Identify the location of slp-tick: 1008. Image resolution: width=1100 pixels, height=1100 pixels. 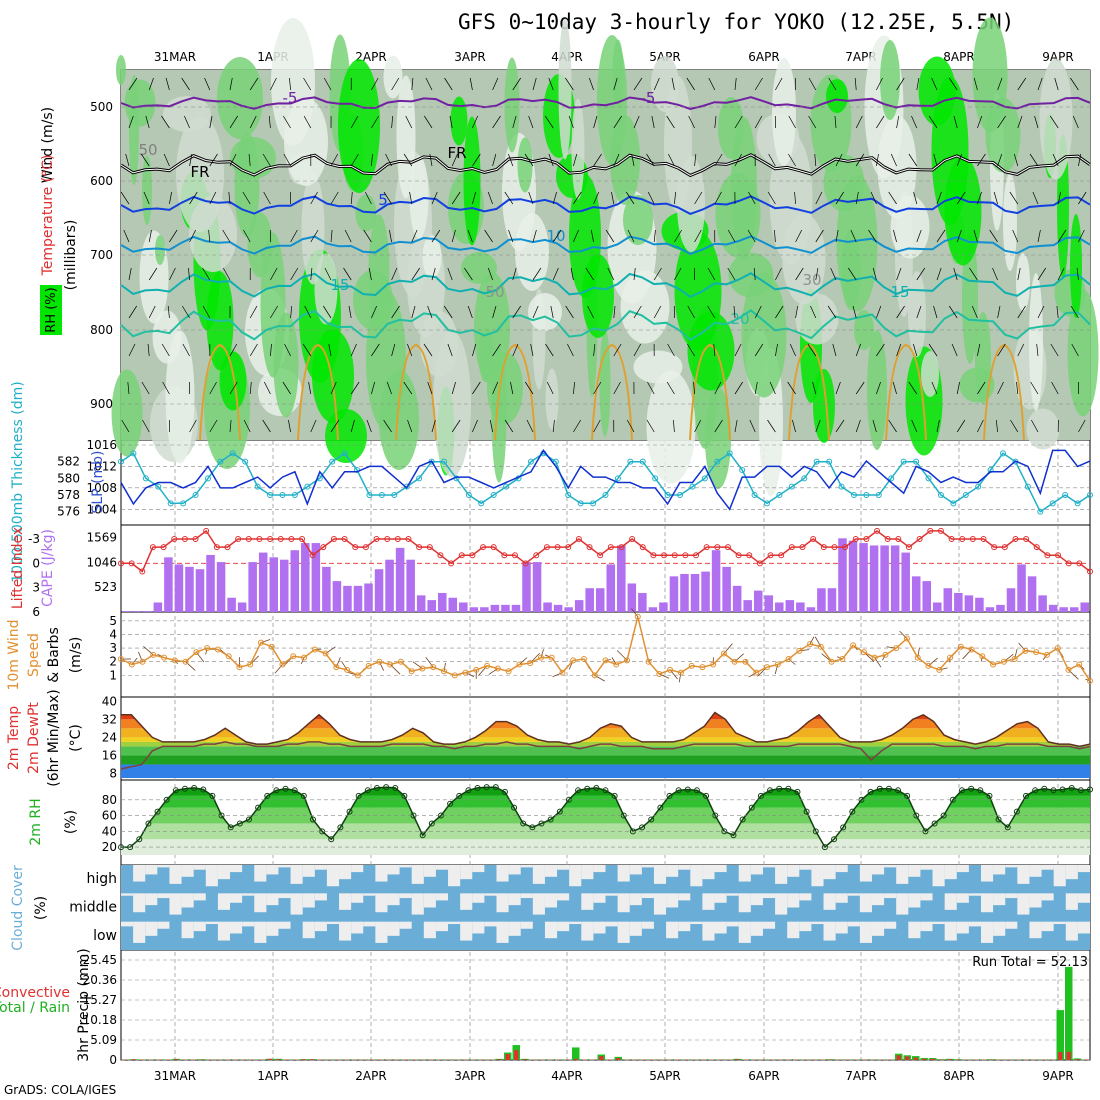
(101, 488).